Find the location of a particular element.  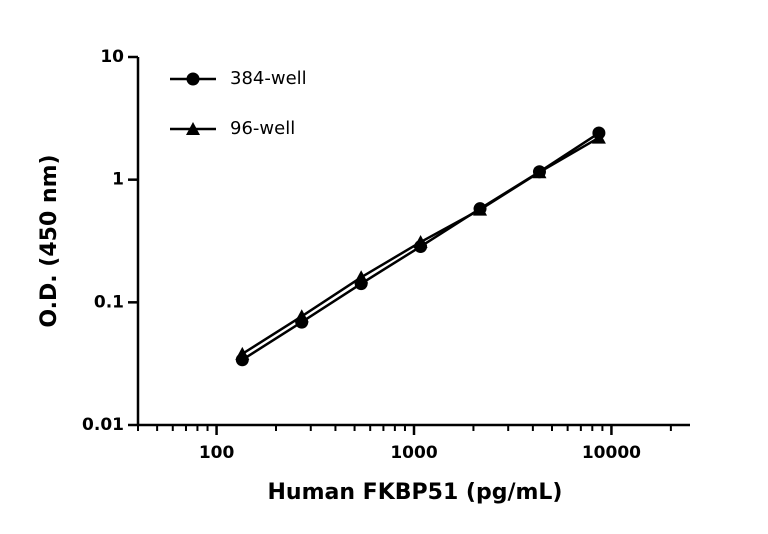

x-axis-label: Human FKBP51 (pg/mL) is located at coordinates (415, 492).